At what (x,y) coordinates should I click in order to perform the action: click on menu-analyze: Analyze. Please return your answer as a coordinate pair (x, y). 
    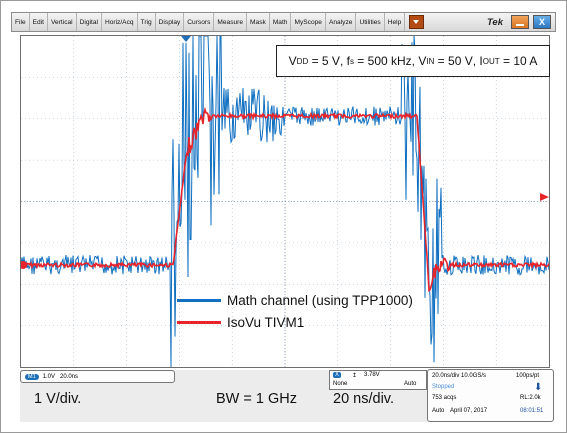
    Looking at the image, I should click on (341, 22).